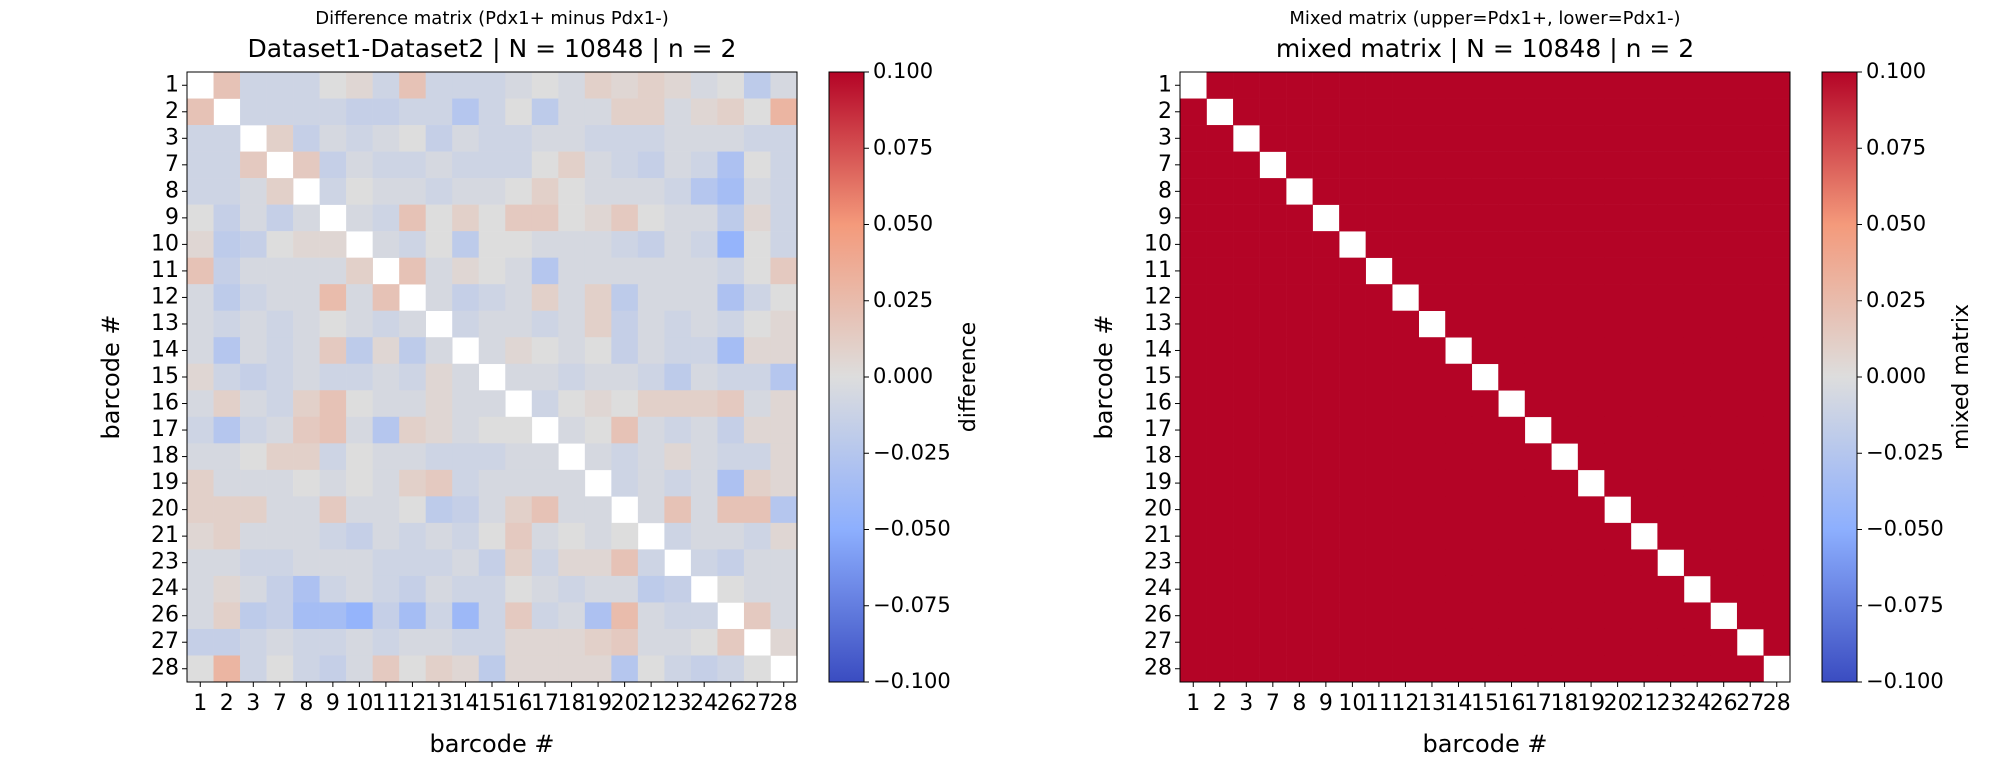 The image size is (1990, 776). What do you see at coordinates (968, 377) in the screenshot?
I see `colorbar-label: difference` at bounding box center [968, 377].